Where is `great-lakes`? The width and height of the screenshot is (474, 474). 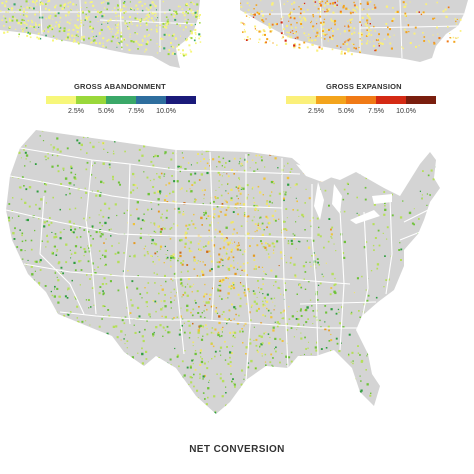 great-lakes is located at coordinates (344, 194).